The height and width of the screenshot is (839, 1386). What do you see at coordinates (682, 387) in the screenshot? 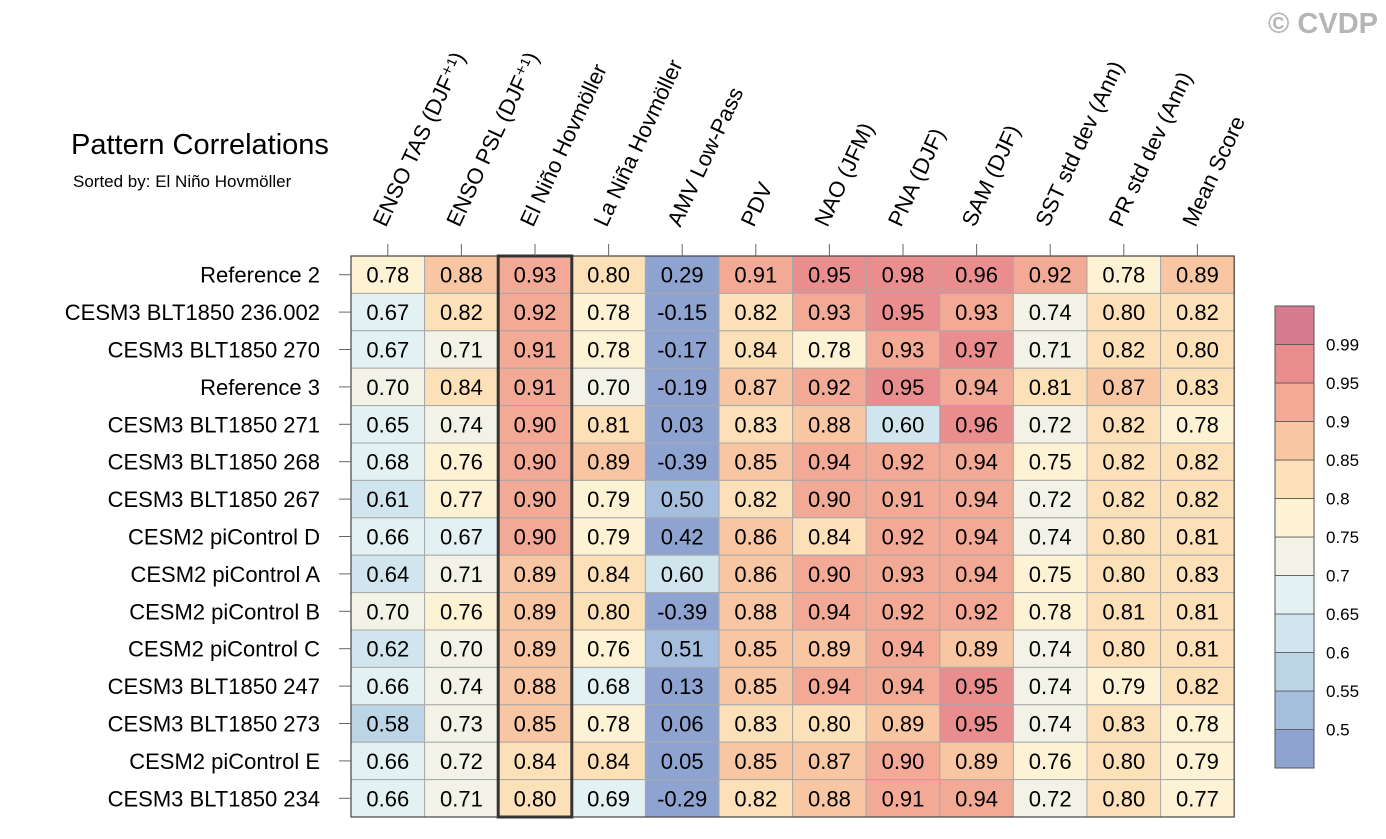
I see `cell-value-label: -0.19` at bounding box center [682, 387].